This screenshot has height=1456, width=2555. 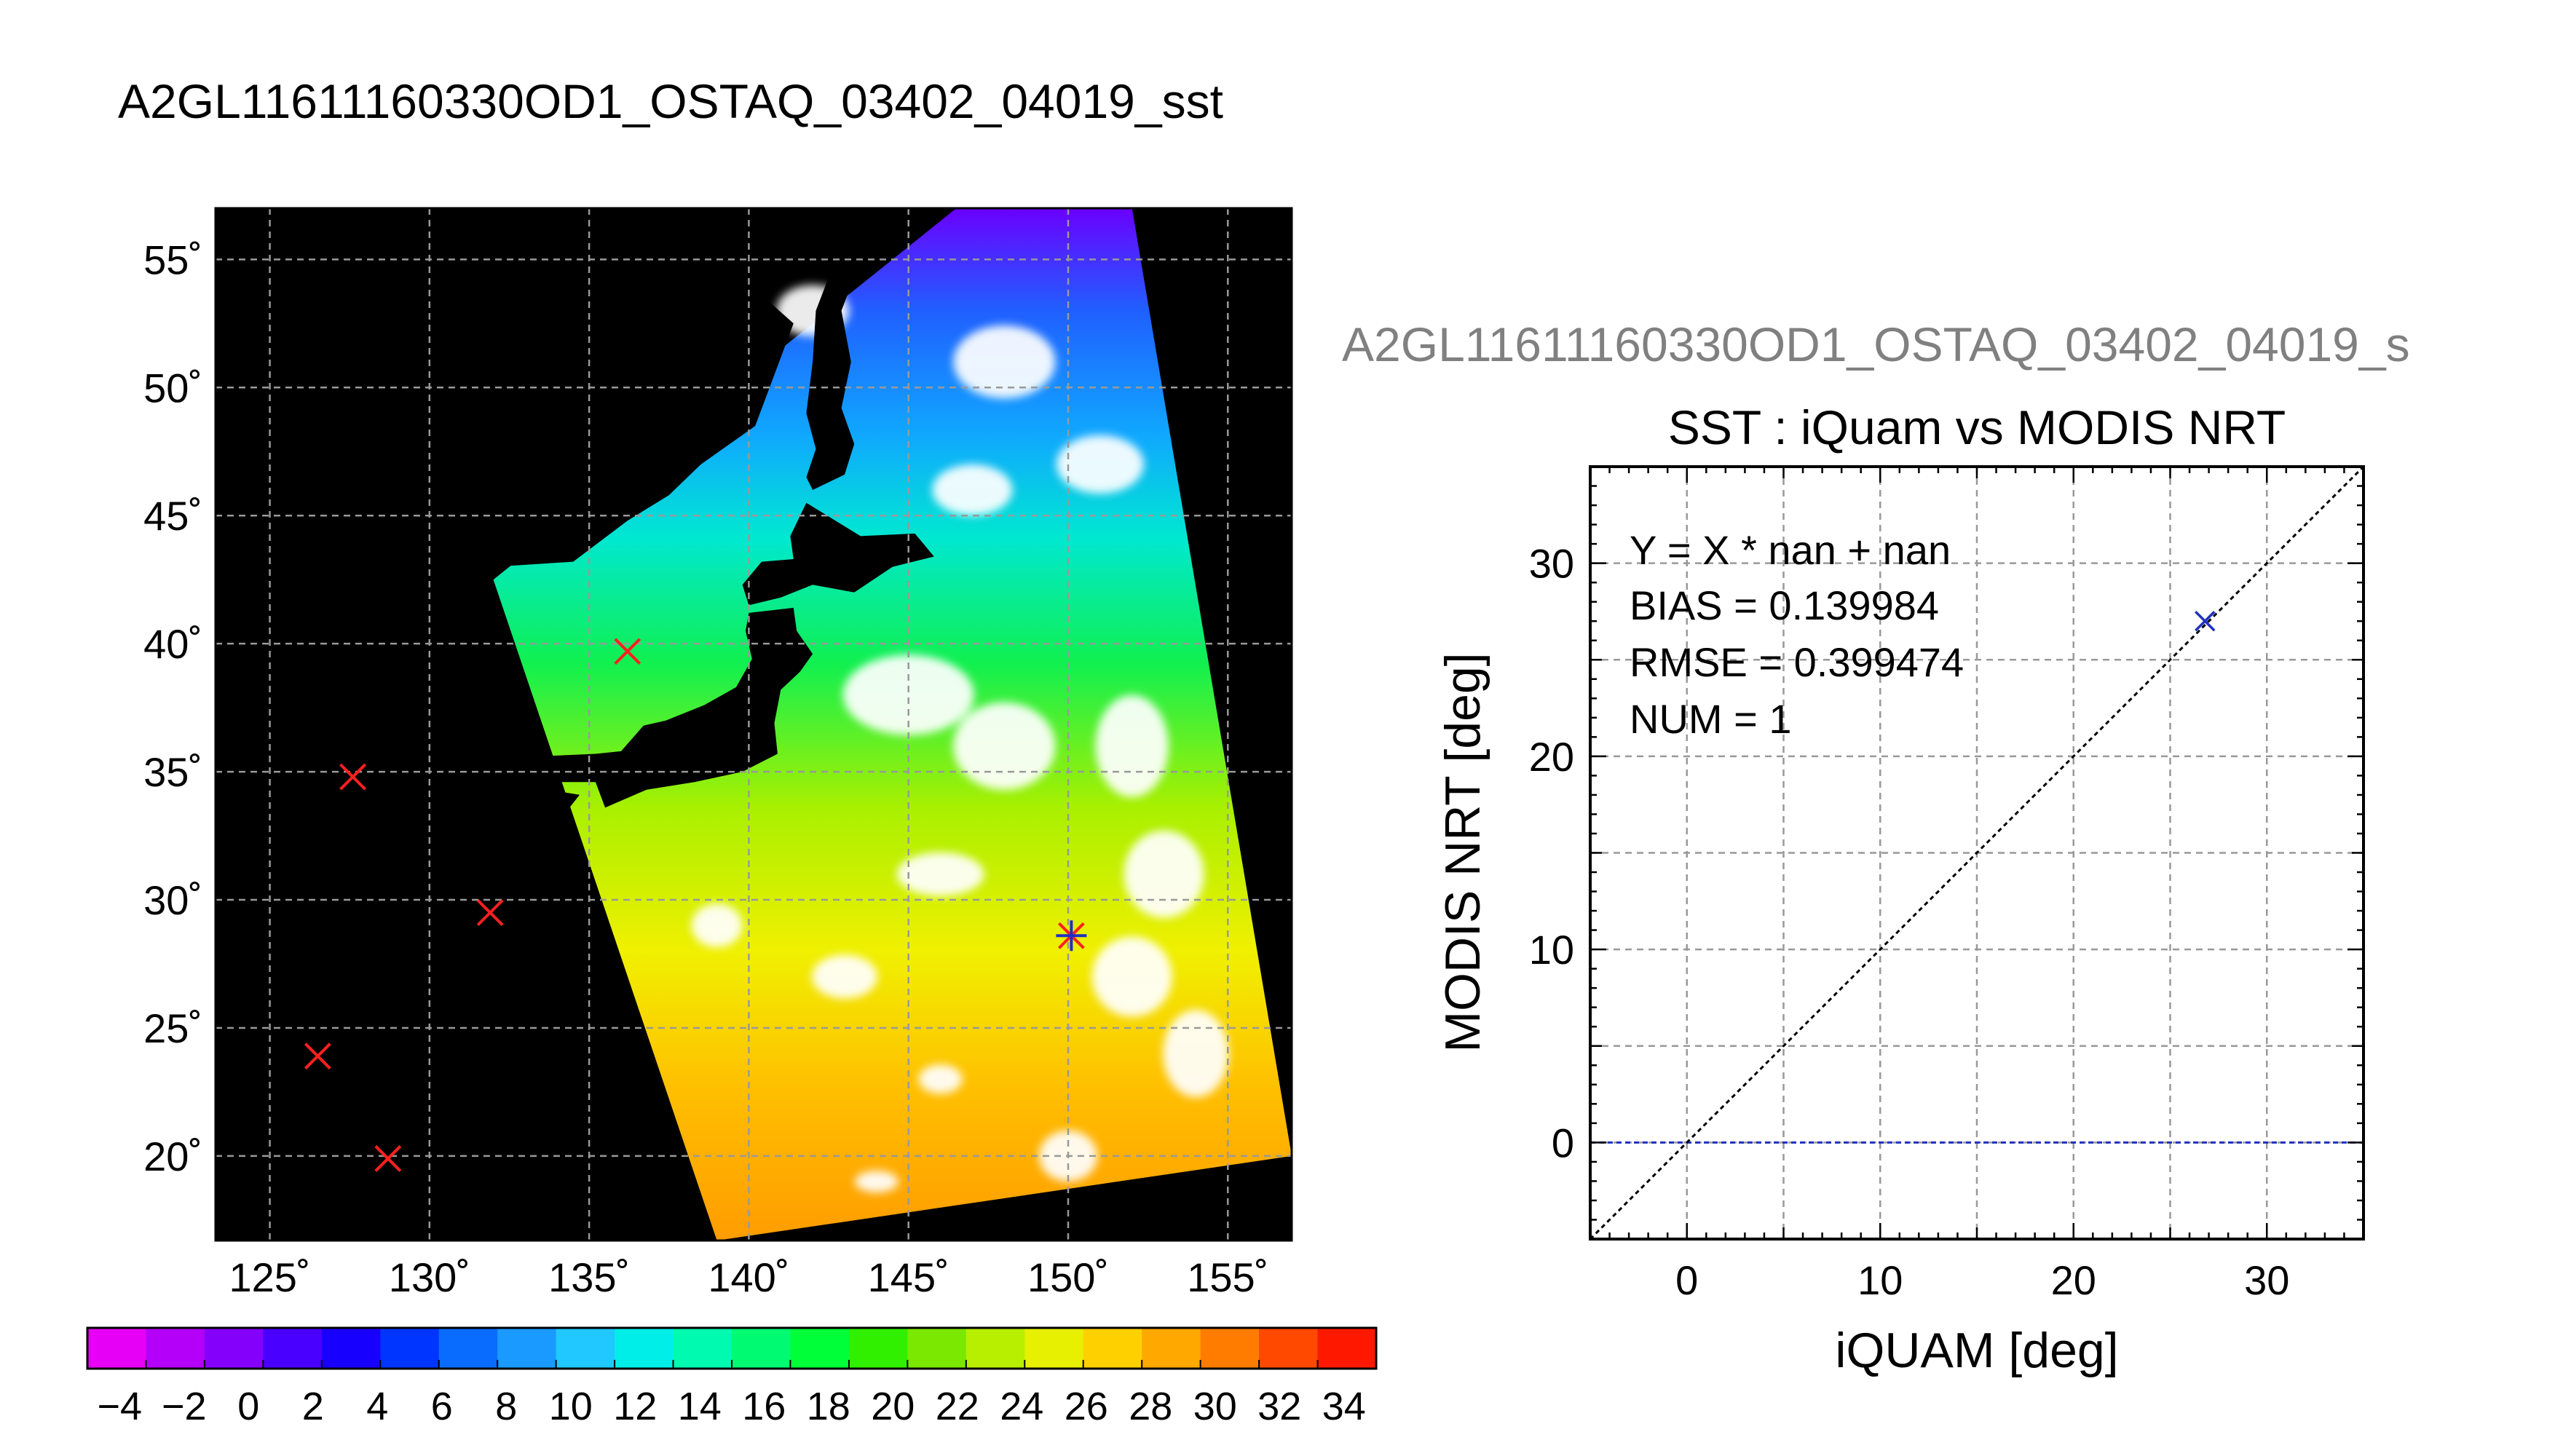 What do you see at coordinates (589, 1277) in the screenshot?
I see `map-lon-tick-label: 135˚` at bounding box center [589, 1277].